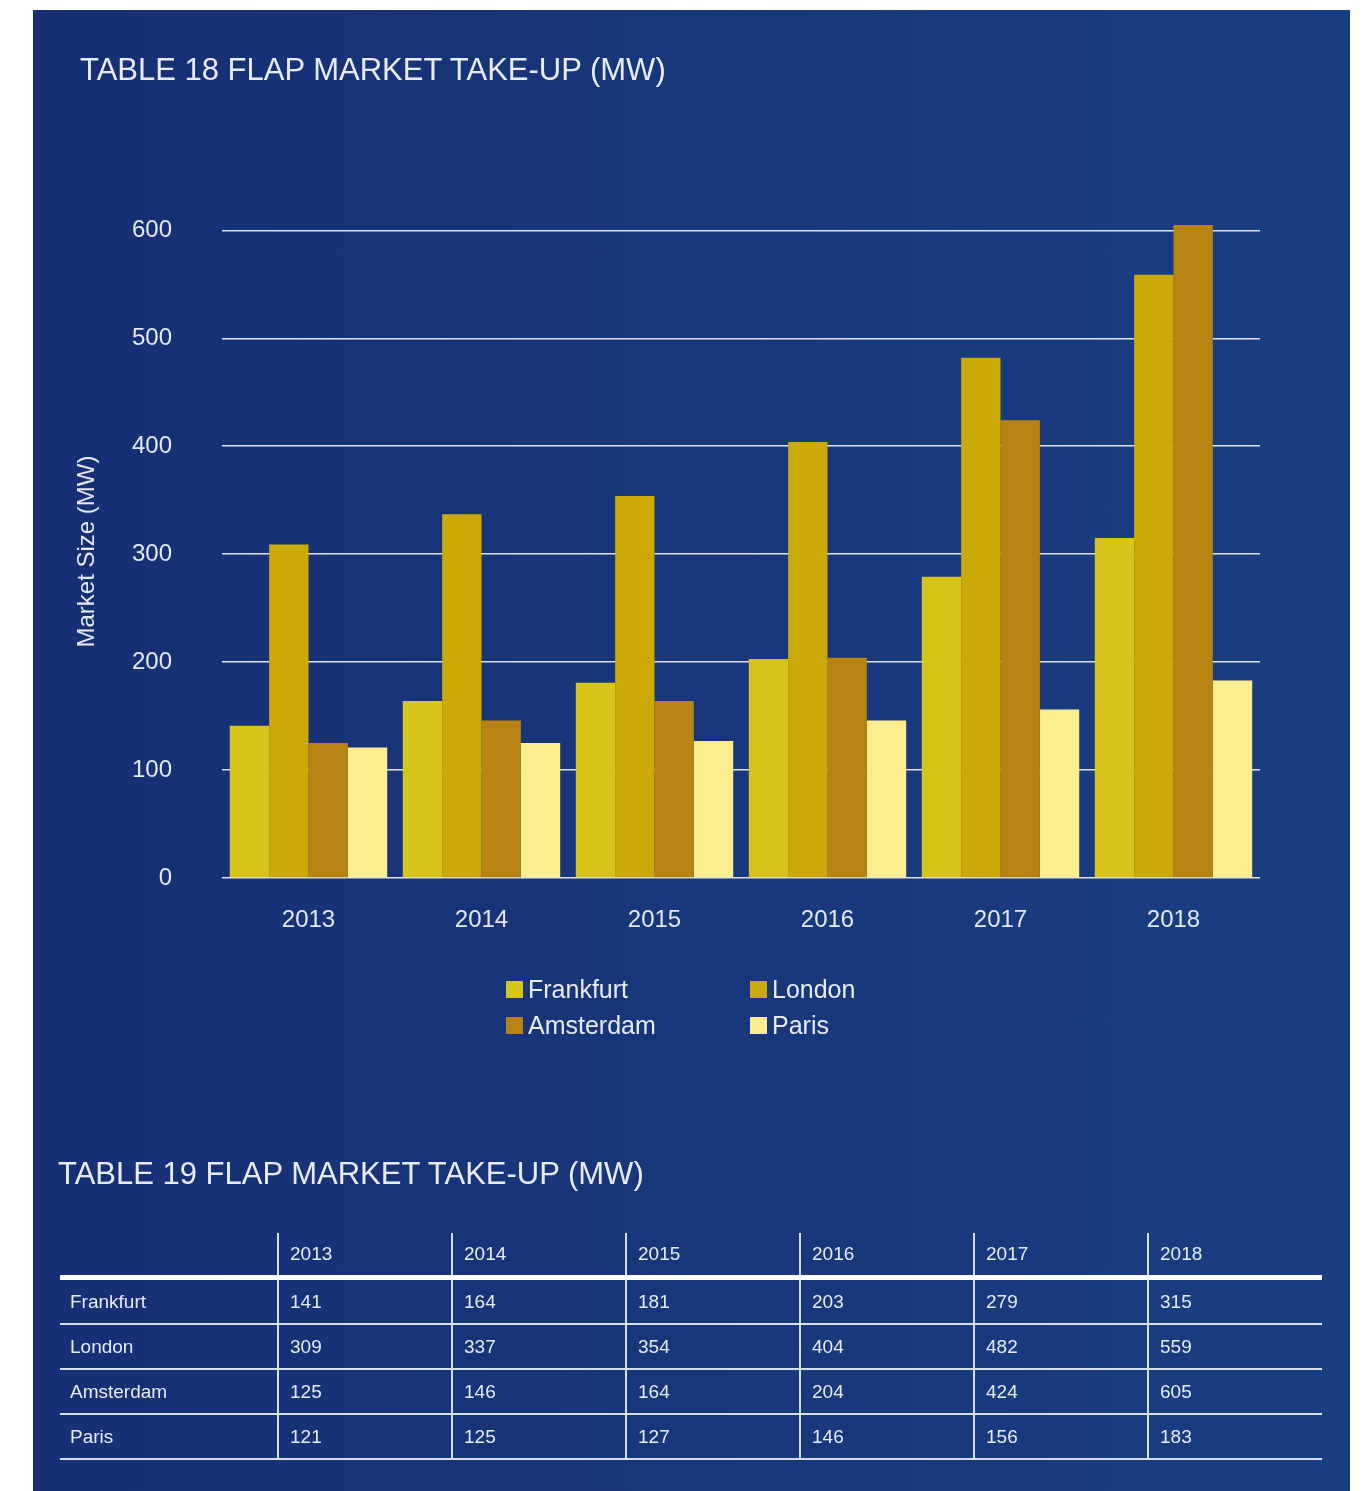 The width and height of the screenshot is (1365, 1491). What do you see at coordinates (373, 70) in the screenshot?
I see `chart-title: TABLE 18 FLAP MARKET TAKE-UP (MW)` at bounding box center [373, 70].